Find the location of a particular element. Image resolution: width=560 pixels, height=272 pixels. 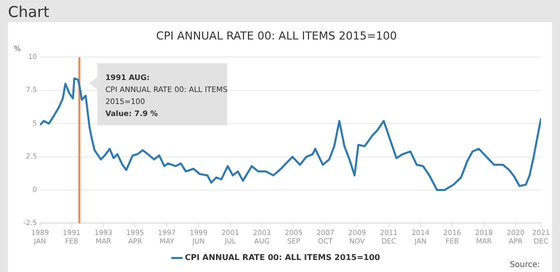

legend-label: CPI ANNUAL RATE 00: ALL ITEMS 2015=100 is located at coordinates (282, 257).